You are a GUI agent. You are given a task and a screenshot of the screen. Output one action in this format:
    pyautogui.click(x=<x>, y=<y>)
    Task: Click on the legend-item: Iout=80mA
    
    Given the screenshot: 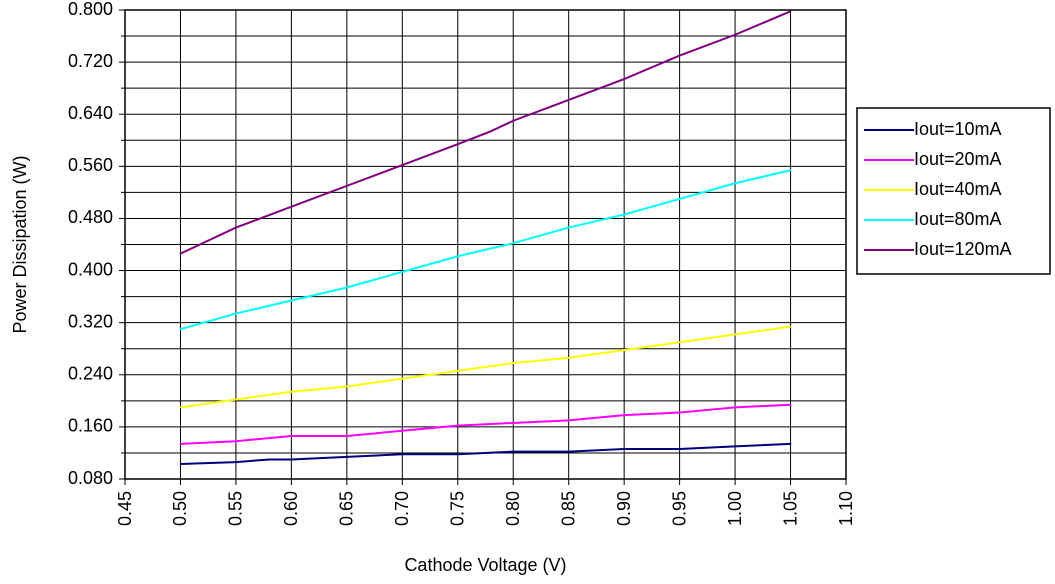 What is the action you would take?
    pyautogui.click(x=933, y=219)
    